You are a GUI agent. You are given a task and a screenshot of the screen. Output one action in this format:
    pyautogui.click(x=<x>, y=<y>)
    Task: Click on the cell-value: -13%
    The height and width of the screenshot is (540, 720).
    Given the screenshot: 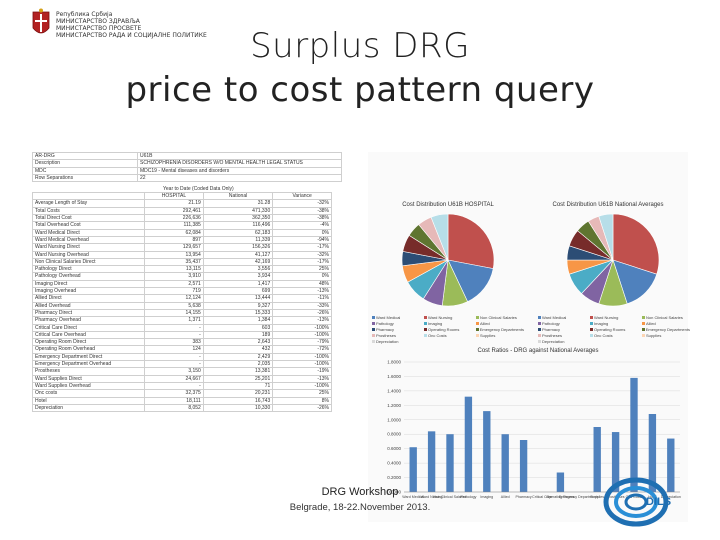 What is the action you would take?
    pyautogui.click(x=302, y=378)
    